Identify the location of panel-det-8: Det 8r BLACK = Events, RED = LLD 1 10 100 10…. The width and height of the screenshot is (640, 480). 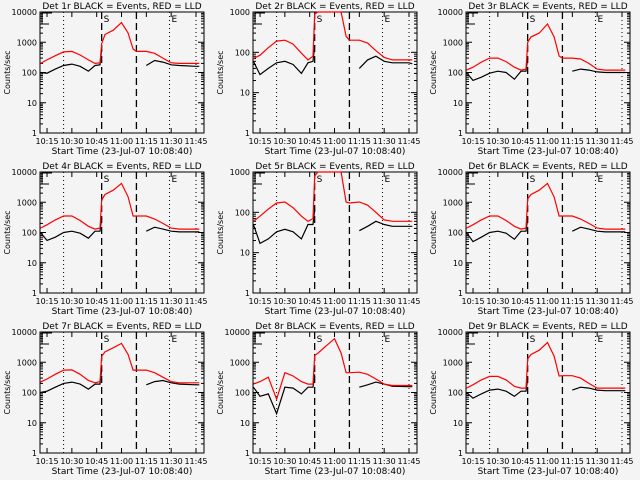
(318, 399).